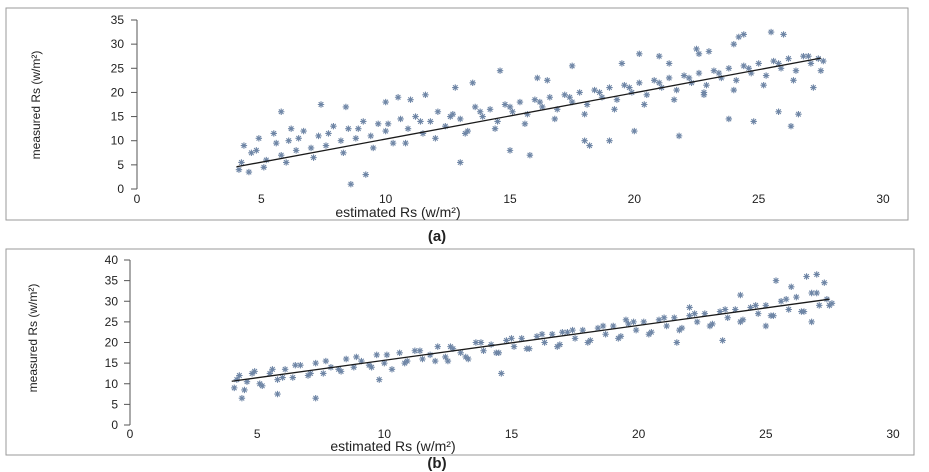 This screenshot has width=929, height=472. I want to click on chart-a-panel-label: (a), so click(437, 236).